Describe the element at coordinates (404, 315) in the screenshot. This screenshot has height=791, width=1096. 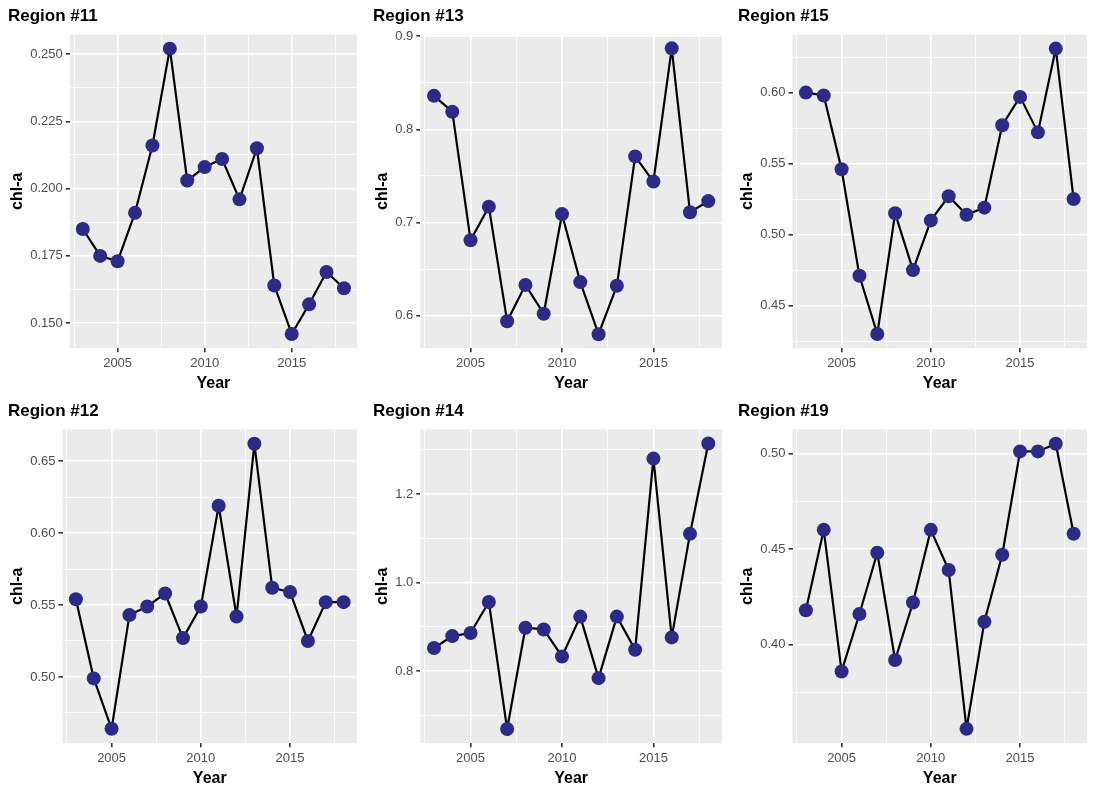
I see `y-tick-label: 0.6` at that location.